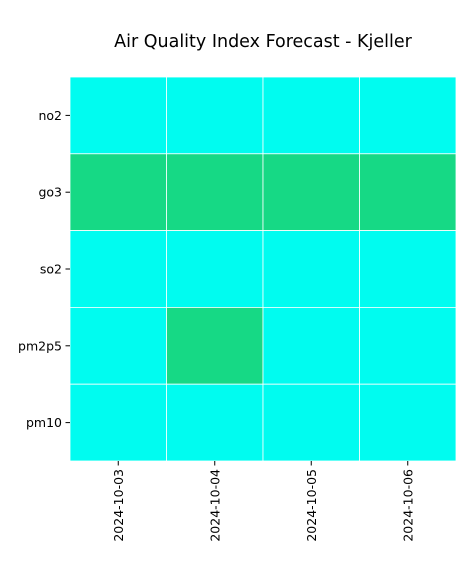  I want to click on y-tick-label-go3: go3, so click(50, 192).